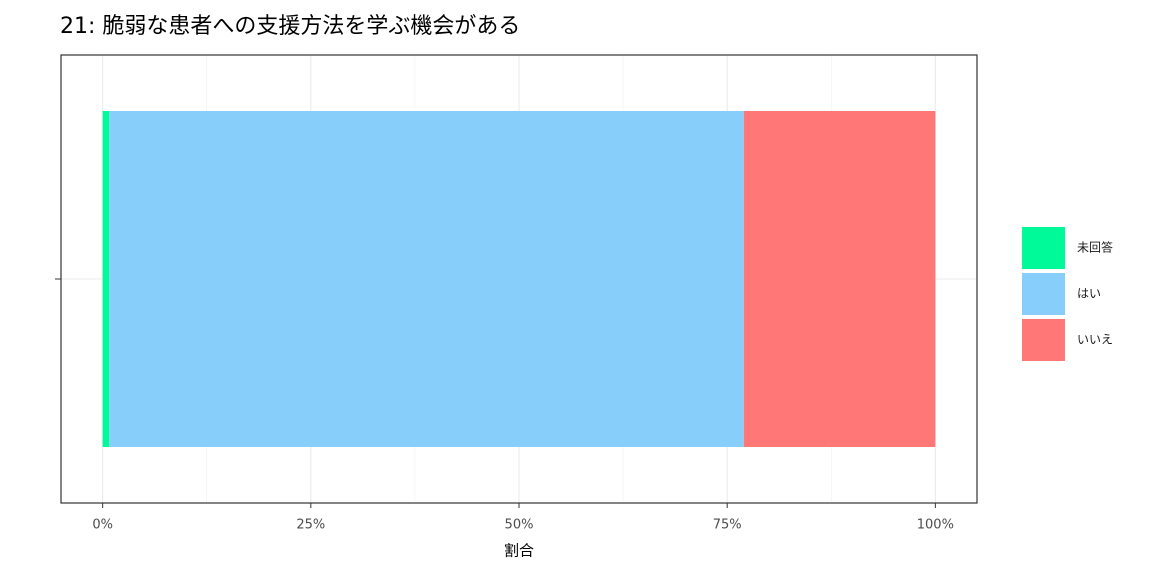 Image resolution: width=1152 pixels, height=576 pixels. I want to click on x-tick-label: 25%, so click(310, 525).